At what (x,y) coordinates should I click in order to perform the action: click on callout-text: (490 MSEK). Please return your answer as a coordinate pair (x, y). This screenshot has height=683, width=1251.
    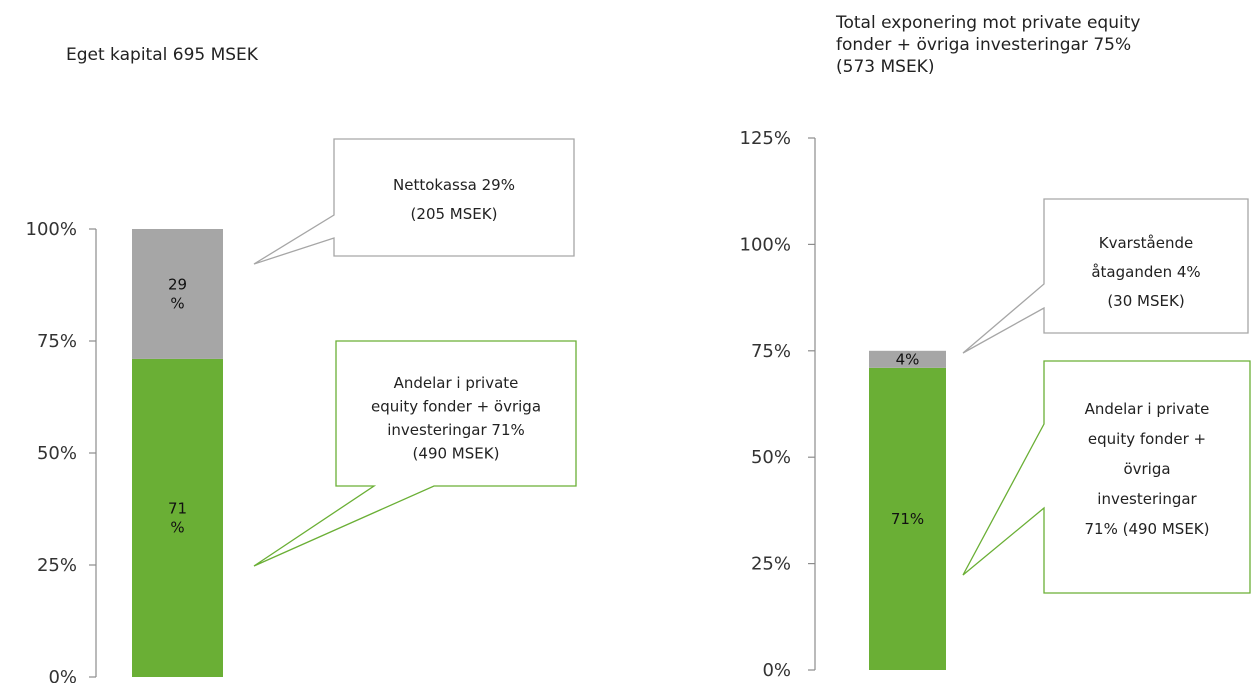
    Looking at the image, I should click on (456, 454).